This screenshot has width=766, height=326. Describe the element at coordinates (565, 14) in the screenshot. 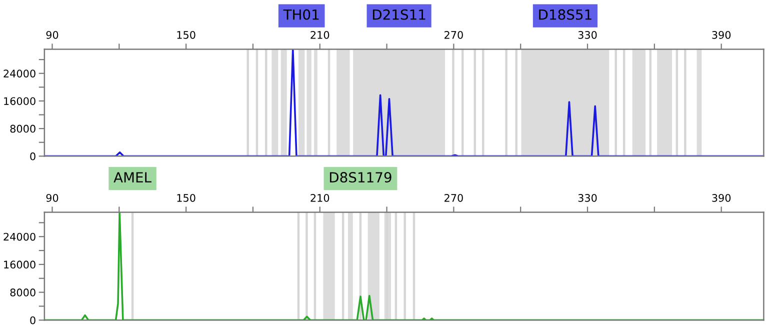

I see `band-label: D18S51` at that location.